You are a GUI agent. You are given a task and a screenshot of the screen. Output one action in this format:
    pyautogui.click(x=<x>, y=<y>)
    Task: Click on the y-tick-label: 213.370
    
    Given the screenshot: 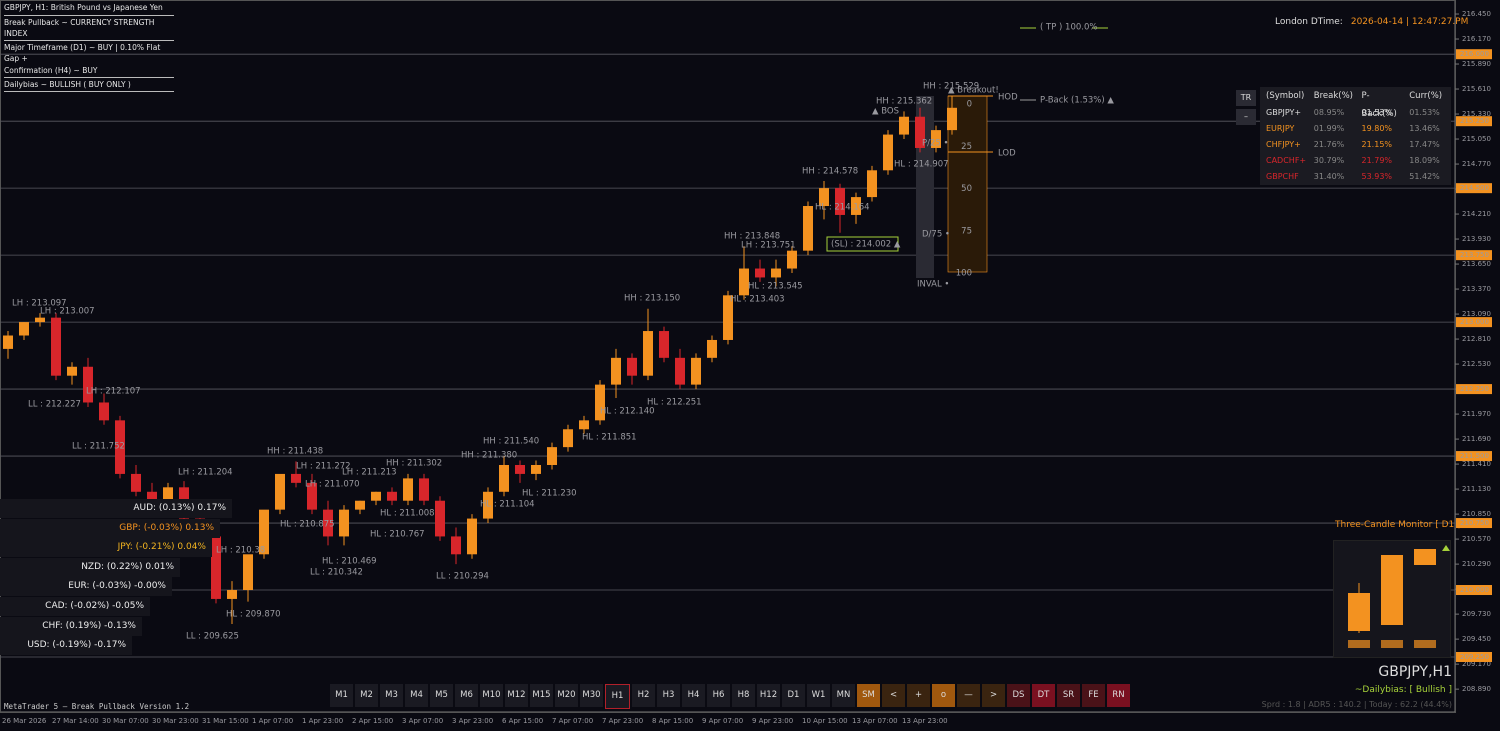 What is the action you would take?
    pyautogui.click(x=1476, y=289)
    